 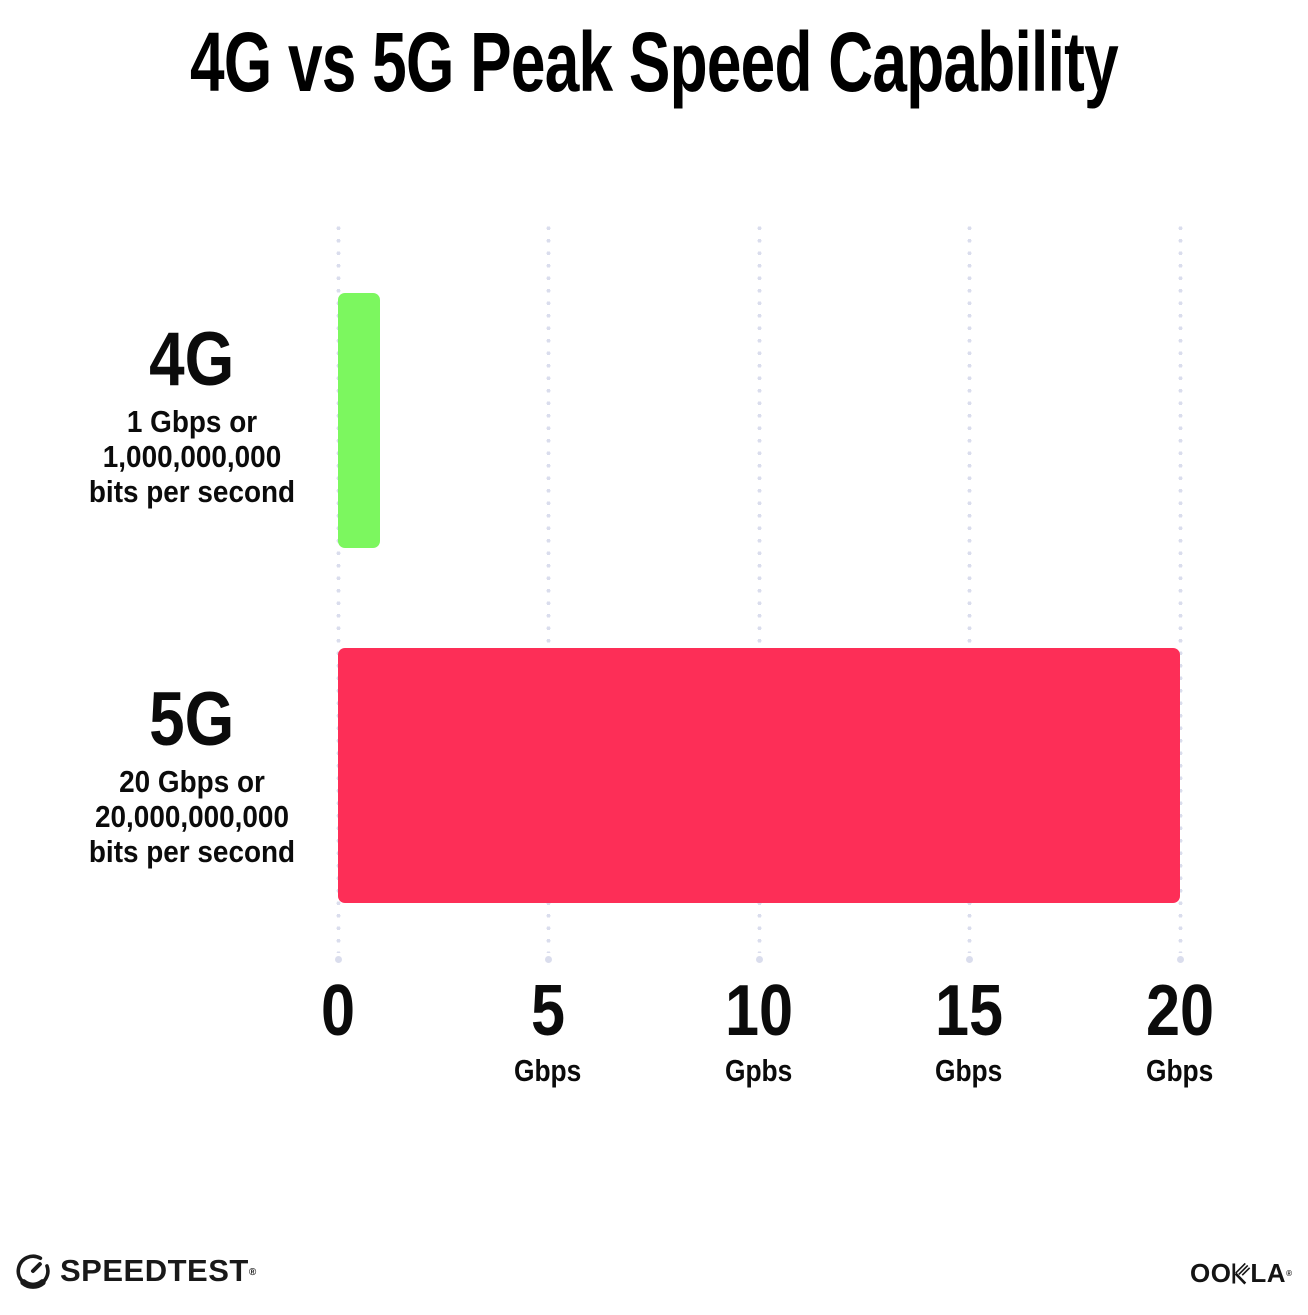 I want to click on row-label-5g-line3: bits per second, so click(x=192, y=851).